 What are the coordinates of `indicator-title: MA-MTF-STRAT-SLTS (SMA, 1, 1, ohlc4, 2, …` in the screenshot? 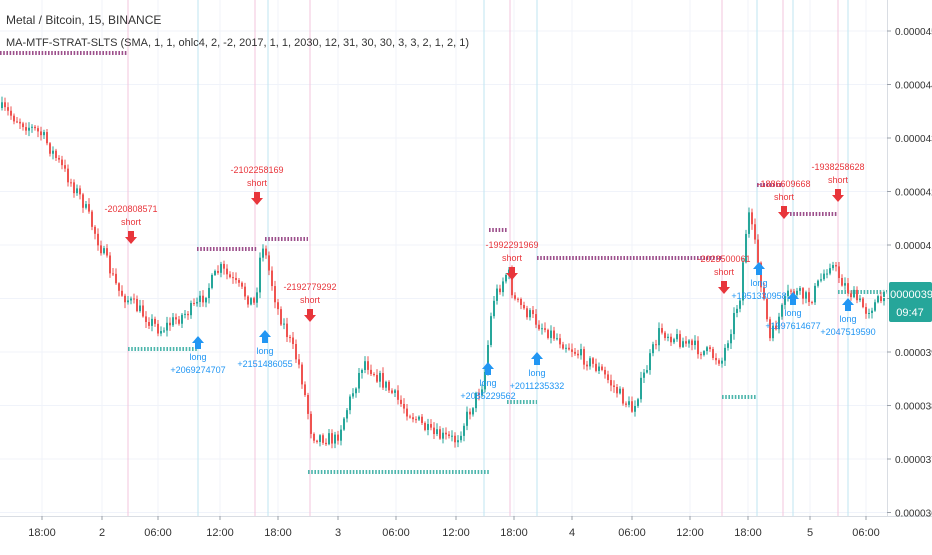 It's located at (237, 43).